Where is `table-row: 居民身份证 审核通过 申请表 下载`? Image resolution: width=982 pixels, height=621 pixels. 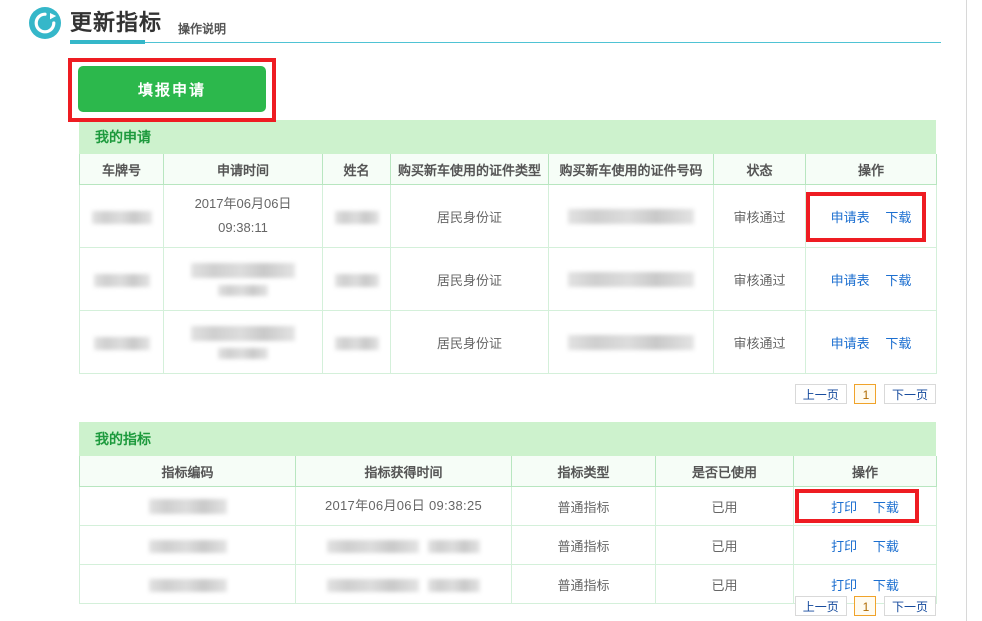 table-row: 居民身份证 审核通过 申请表 下载 is located at coordinates (508, 342).